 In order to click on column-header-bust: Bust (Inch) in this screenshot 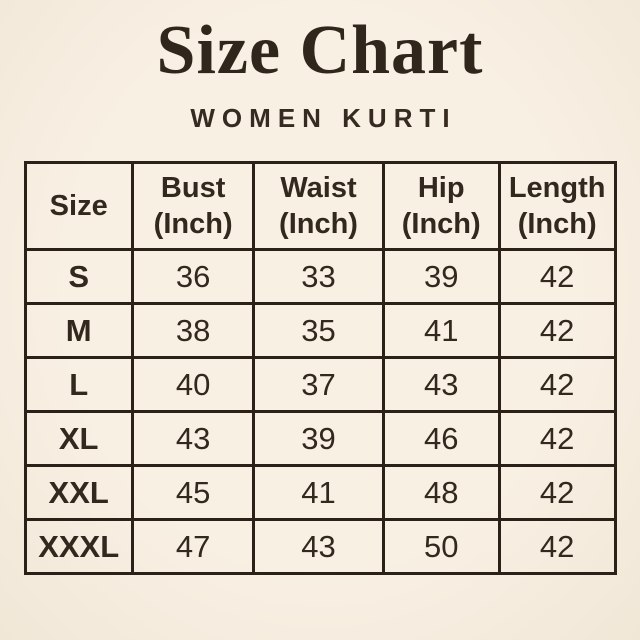, I will do `click(193, 206)`.